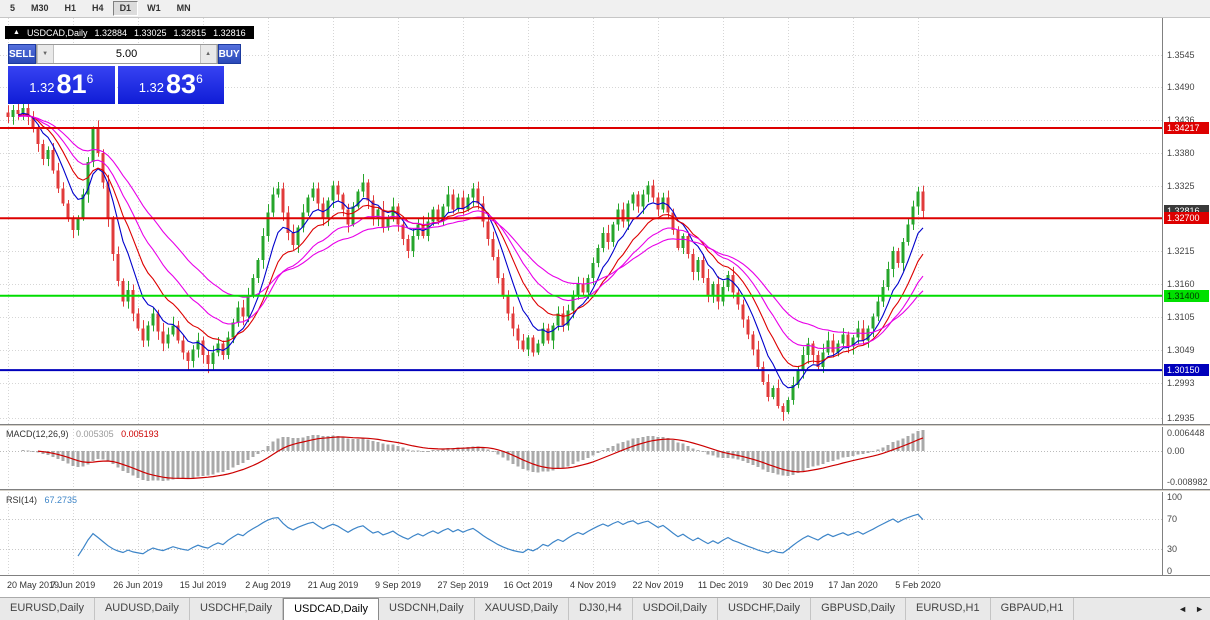 The image size is (1210, 620). I want to click on timeframe-button-m30: M30, so click(40, 8).